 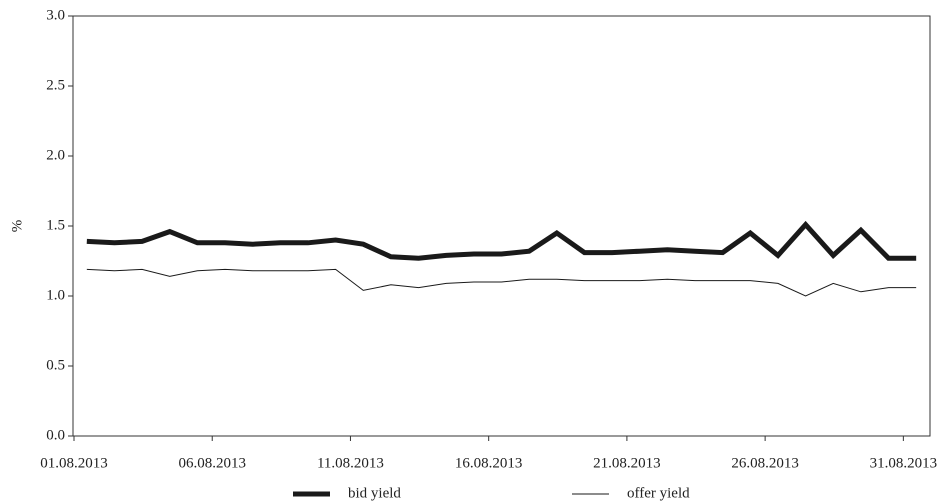 What do you see at coordinates (374, 493) in the screenshot?
I see `legend-label: bid yield` at bounding box center [374, 493].